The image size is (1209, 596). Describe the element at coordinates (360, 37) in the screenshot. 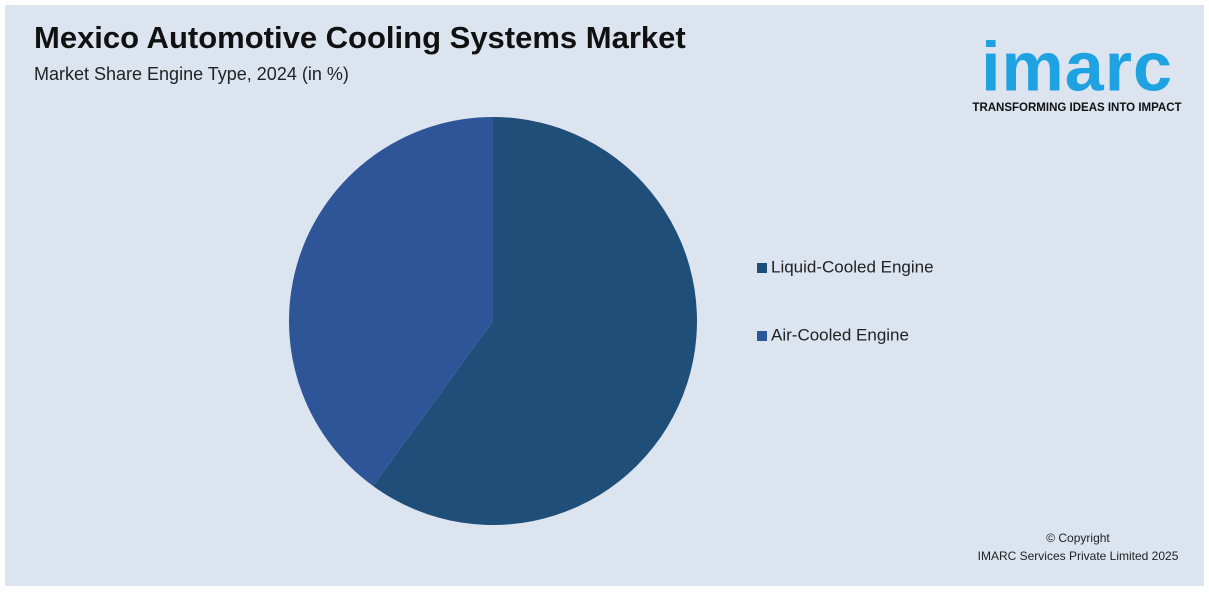

I see `chart-title: Mexico Automotive Cooling Systems Market` at that location.